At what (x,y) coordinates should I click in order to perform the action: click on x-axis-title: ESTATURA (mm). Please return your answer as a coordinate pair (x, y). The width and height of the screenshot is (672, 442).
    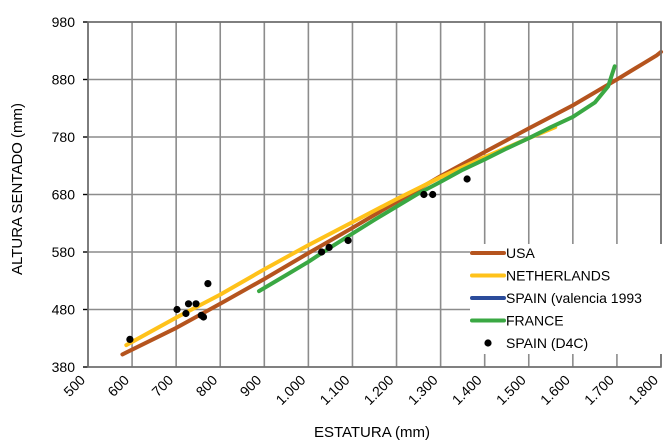
    Looking at the image, I should click on (372, 432).